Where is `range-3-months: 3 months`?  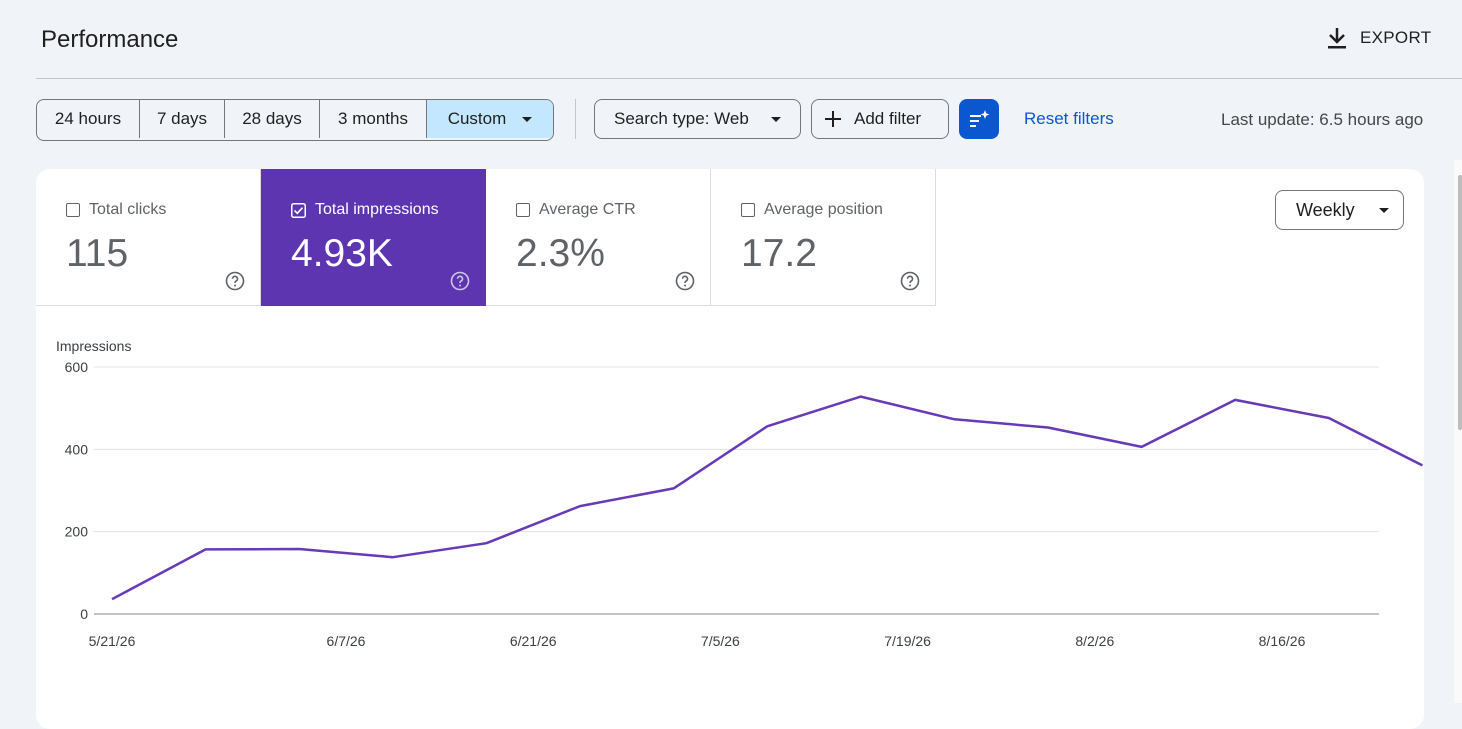 range-3-months: 3 months is located at coordinates (373, 119).